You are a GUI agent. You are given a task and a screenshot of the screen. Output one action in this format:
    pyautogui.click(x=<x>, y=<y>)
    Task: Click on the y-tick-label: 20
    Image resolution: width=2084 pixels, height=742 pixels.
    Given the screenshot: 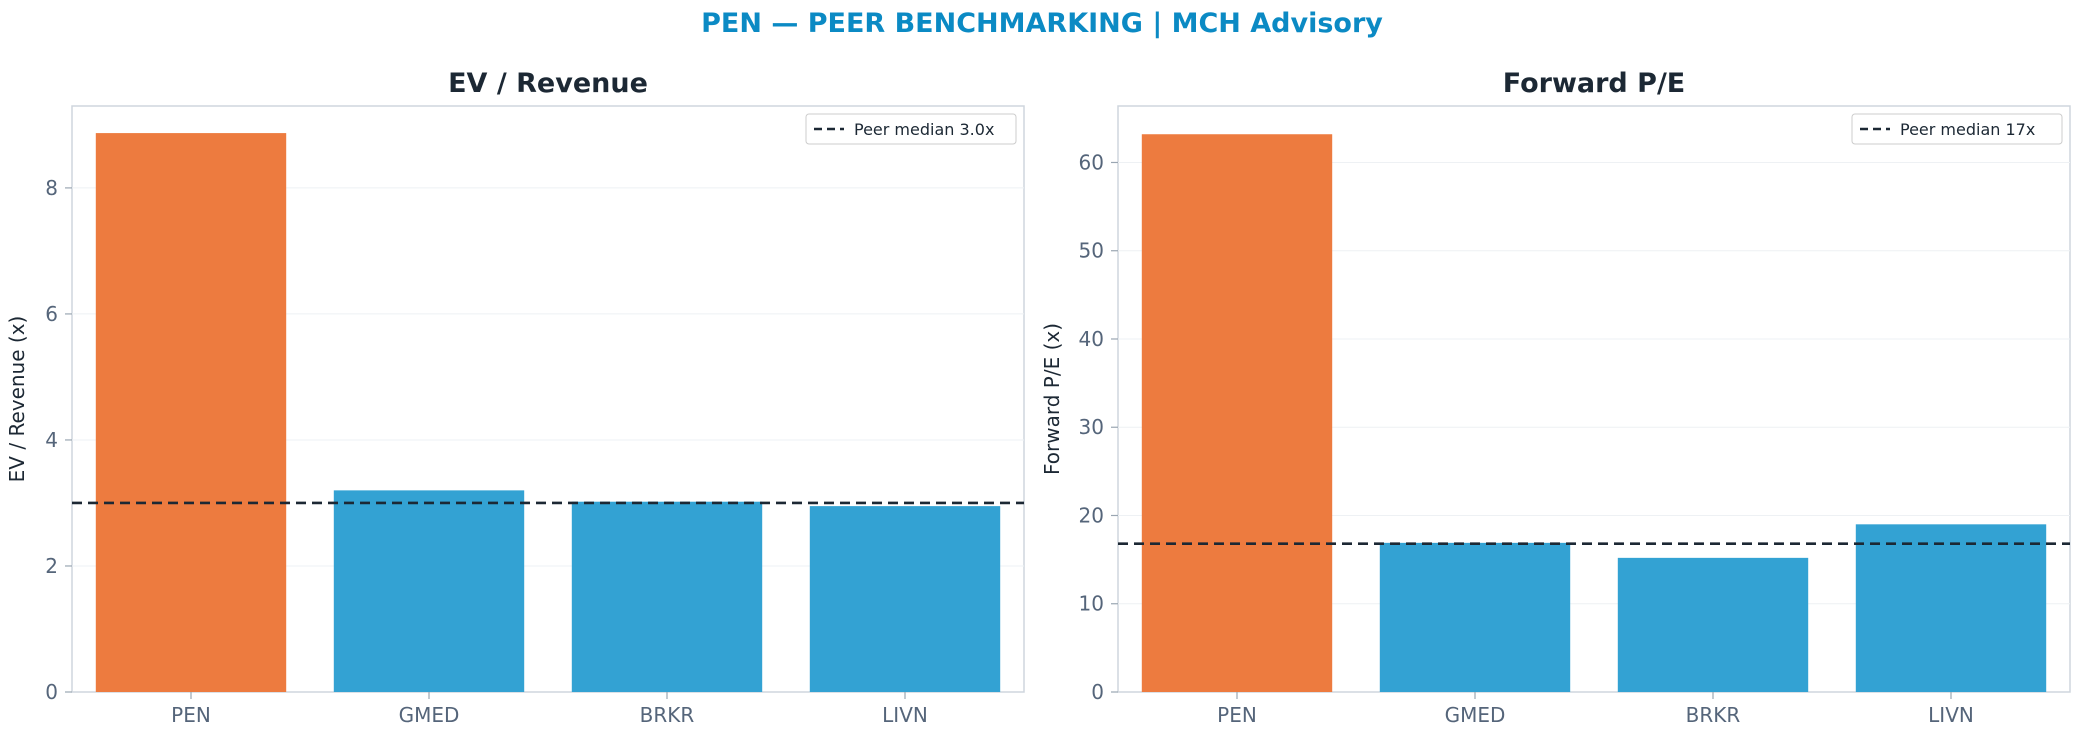 What is the action you would take?
    pyautogui.click(x=1091, y=515)
    